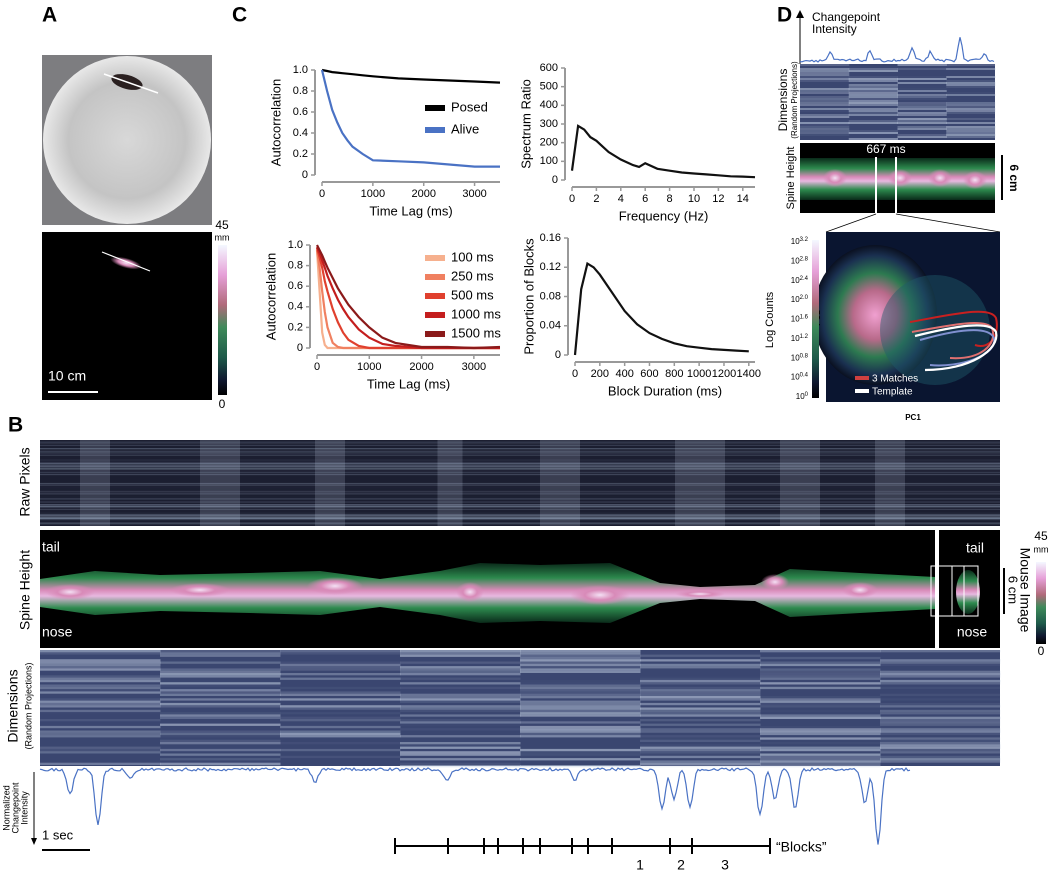 This screenshot has width=1050, height=872. What do you see at coordinates (525, 124) in the screenshot?
I see `y-axis-label: Spectrum Ratio` at bounding box center [525, 124].